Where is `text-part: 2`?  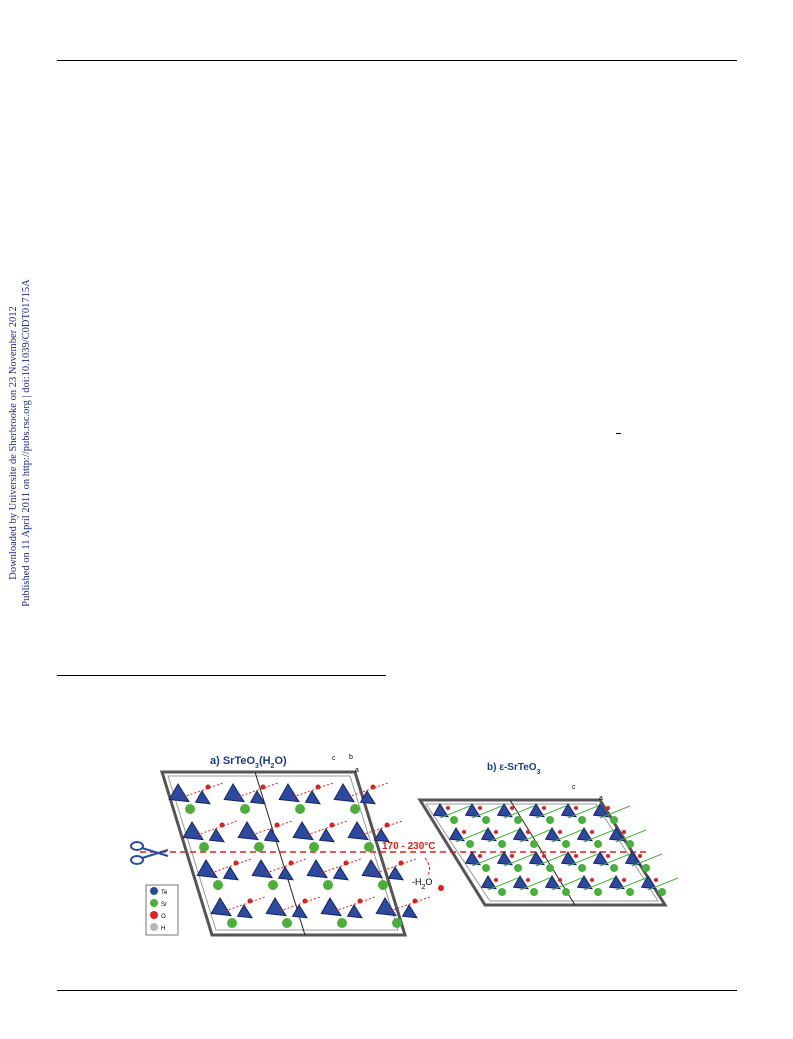
text-part: 2 is located at coordinates (424, 887).